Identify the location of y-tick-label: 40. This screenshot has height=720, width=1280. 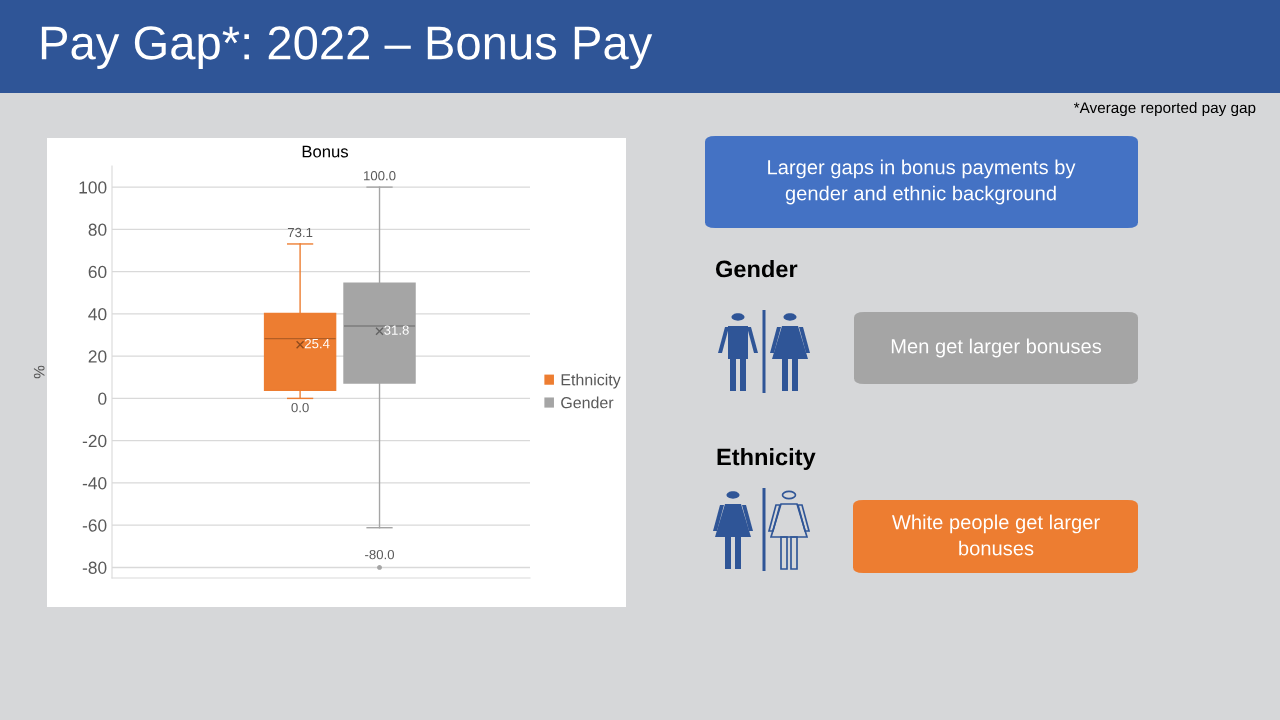
(97, 314).